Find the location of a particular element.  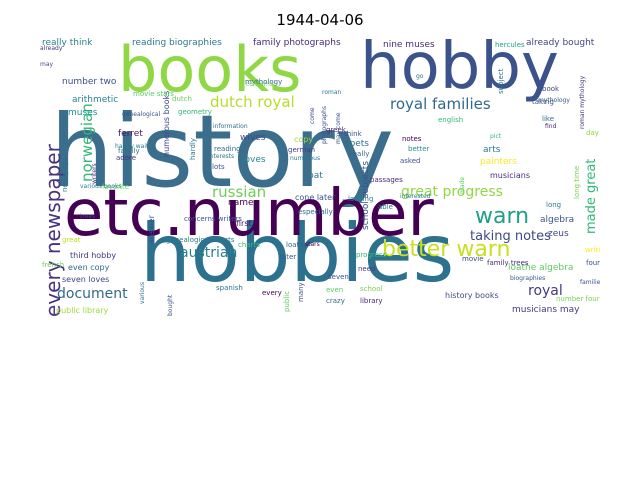

cloud-word: history is located at coordinates (222, 151).